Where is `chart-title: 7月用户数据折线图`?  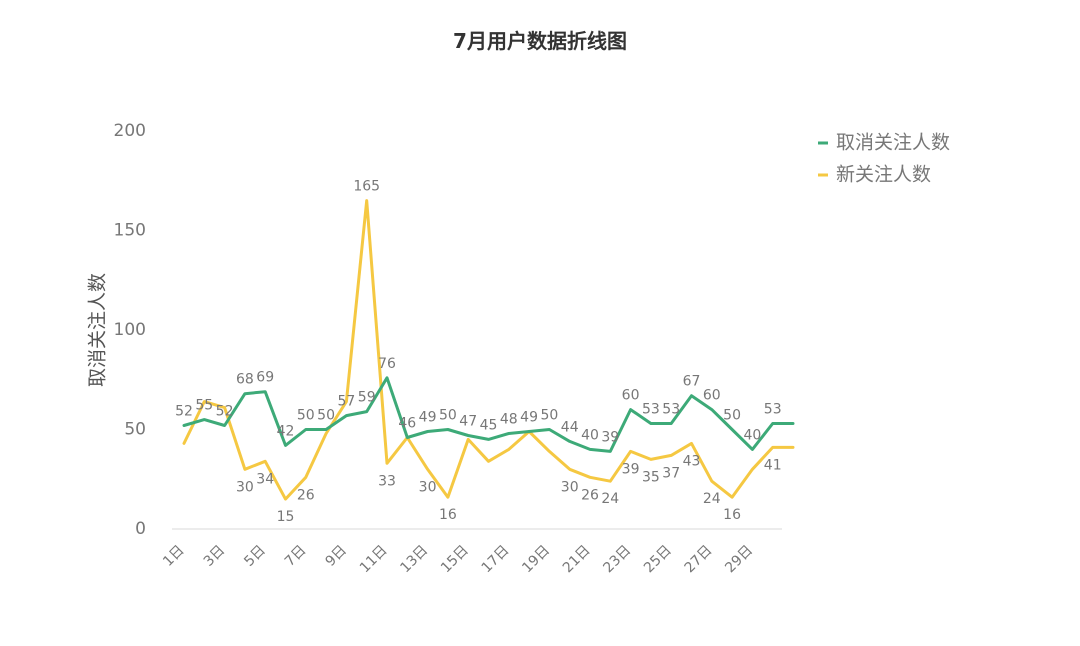 chart-title: 7月用户数据折线图 is located at coordinates (540, 41).